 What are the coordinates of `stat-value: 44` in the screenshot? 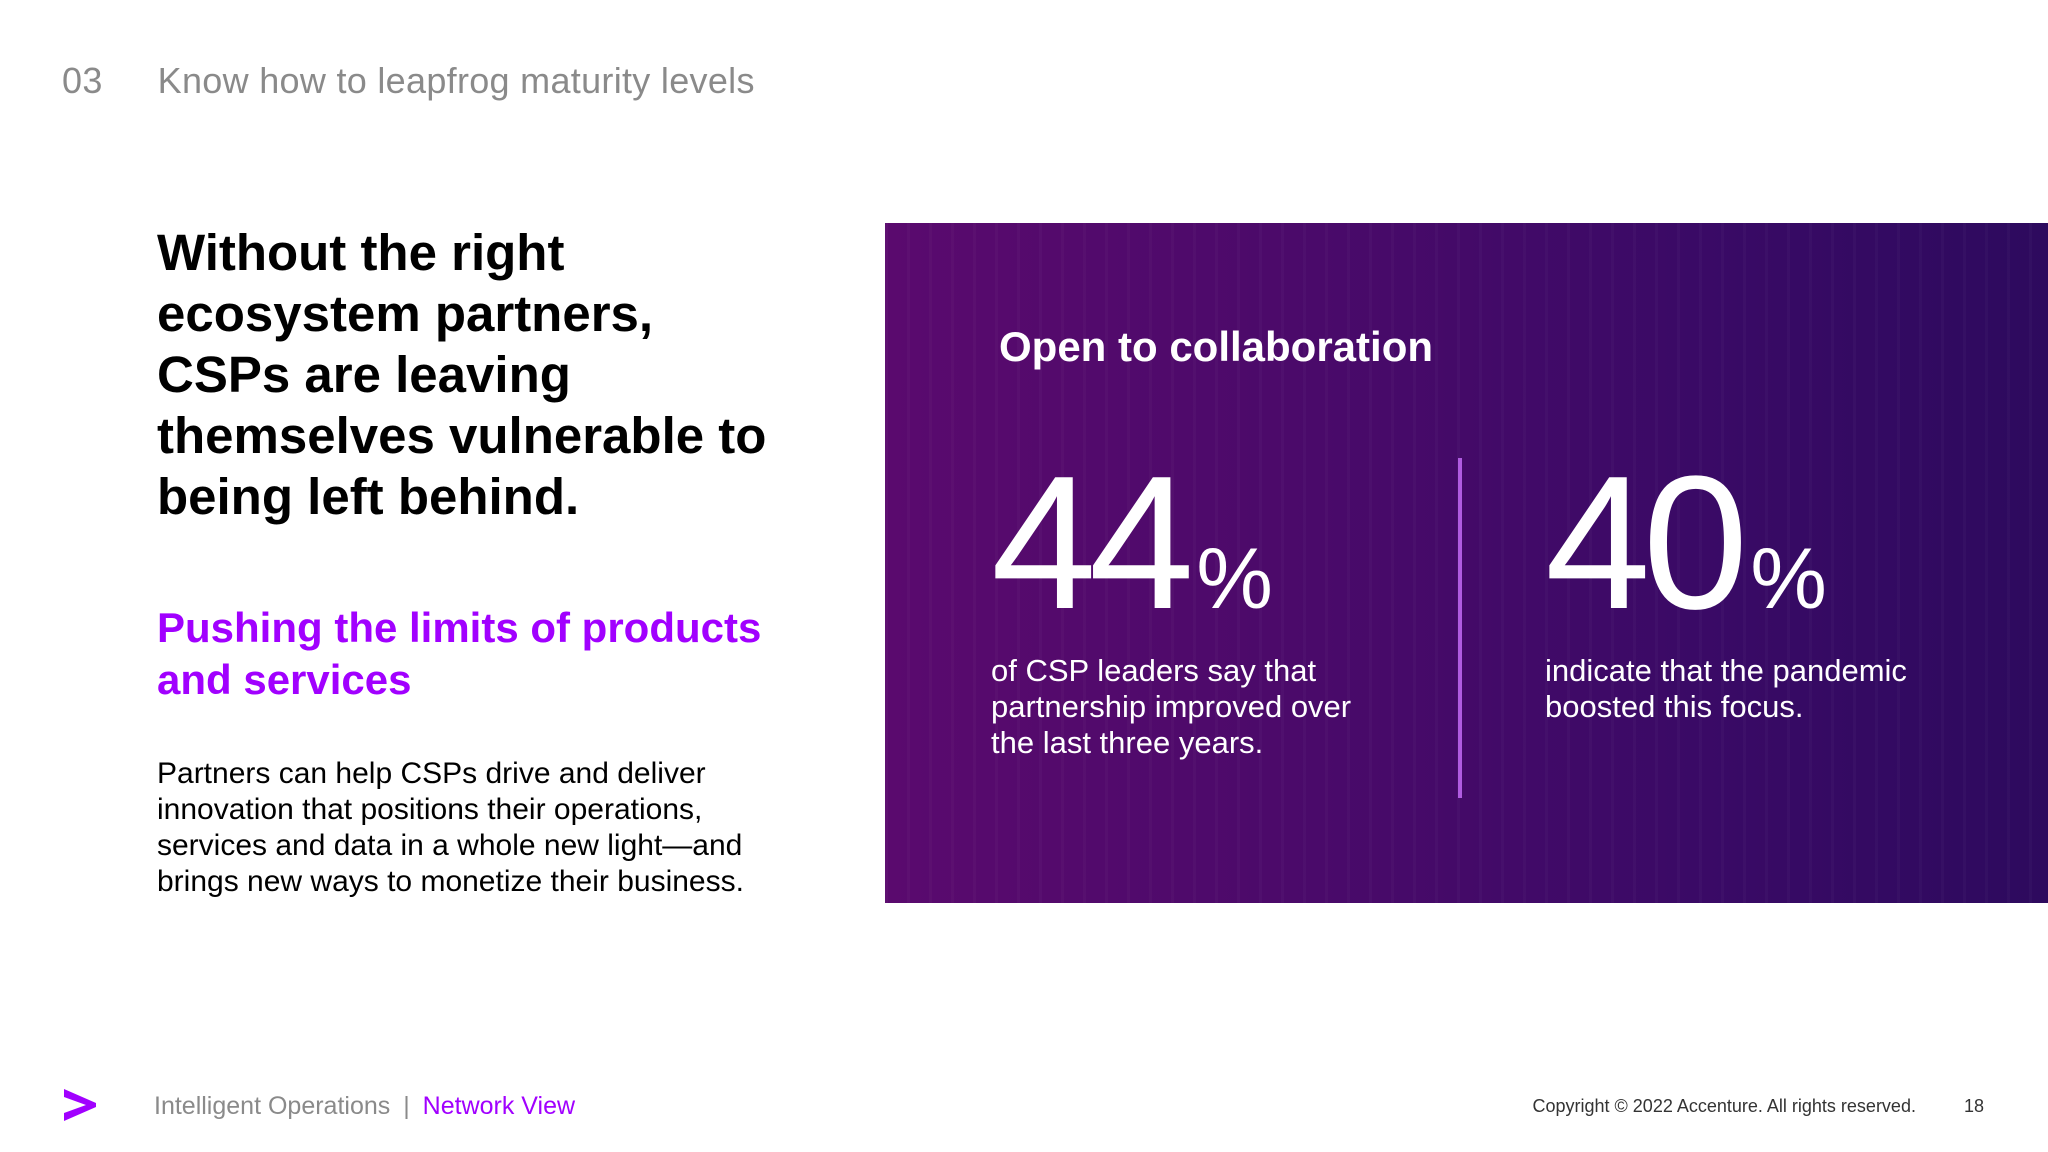 It's located at (1092, 543).